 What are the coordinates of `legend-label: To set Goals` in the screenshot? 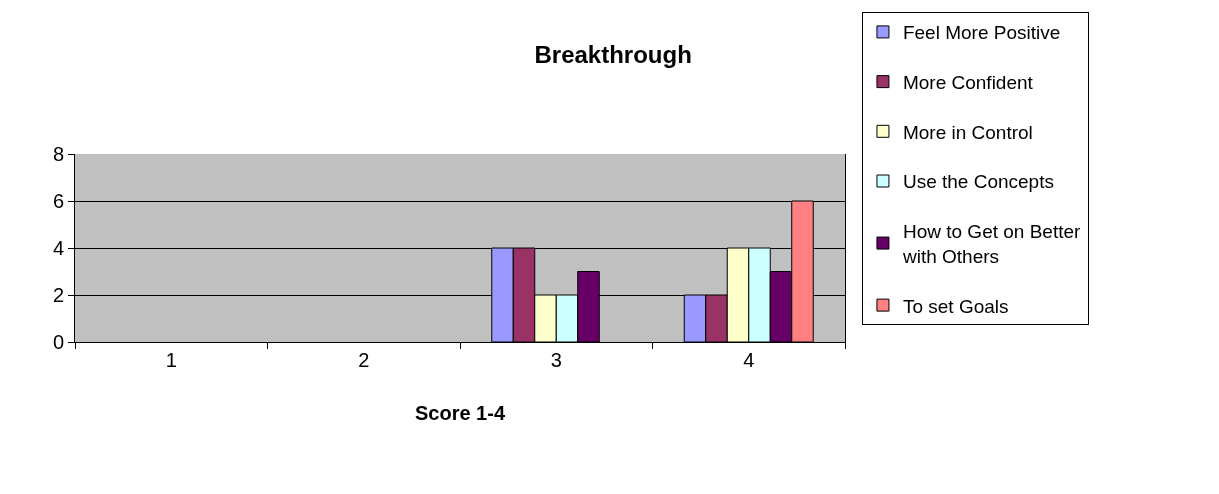 It's located at (955, 306).